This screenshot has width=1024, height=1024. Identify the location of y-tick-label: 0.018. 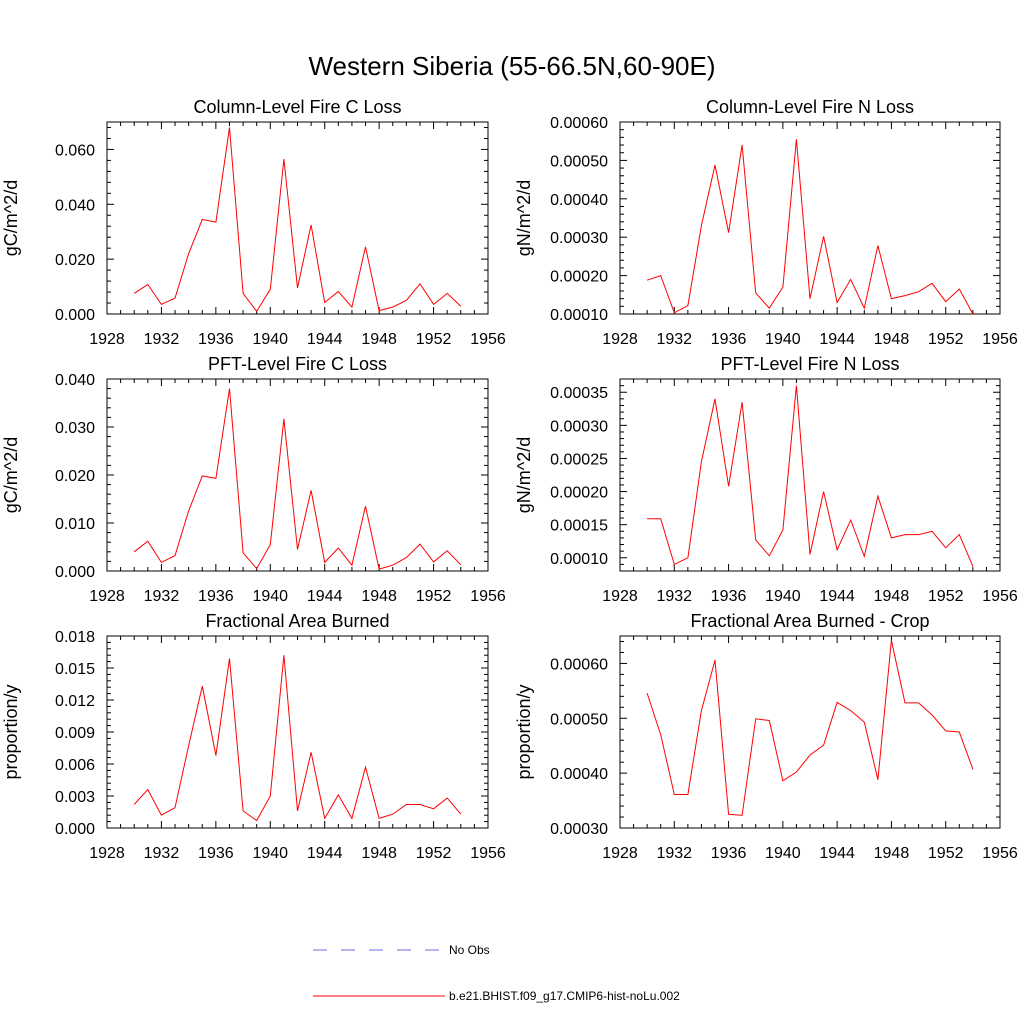
(75, 637).